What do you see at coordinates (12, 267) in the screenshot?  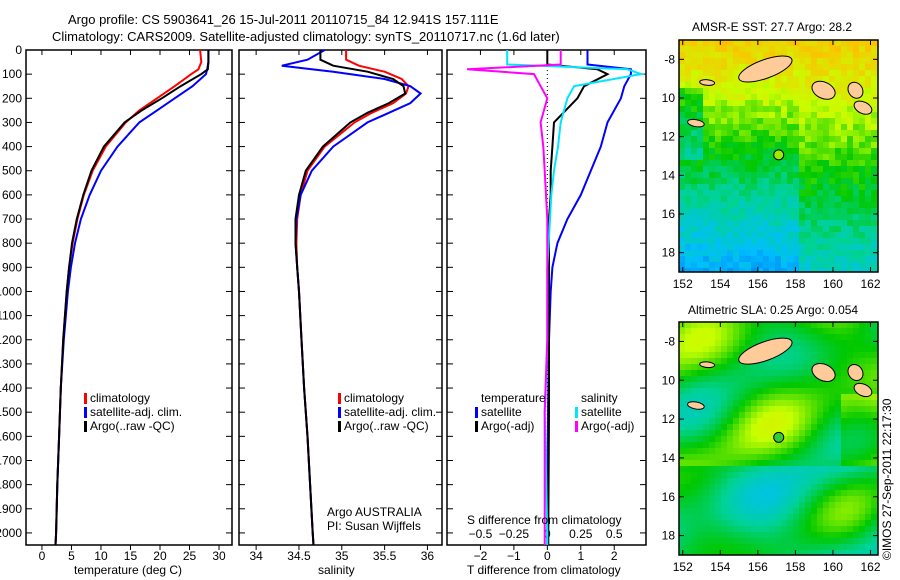 I see `depth-tick-label: 900` at bounding box center [12, 267].